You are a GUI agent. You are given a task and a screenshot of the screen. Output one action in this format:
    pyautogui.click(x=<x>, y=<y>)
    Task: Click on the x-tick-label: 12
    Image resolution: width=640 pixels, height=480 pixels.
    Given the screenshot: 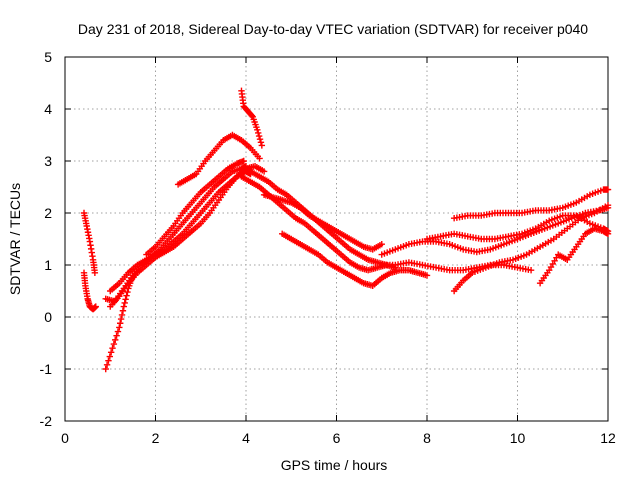 What is the action you would take?
    pyautogui.click(x=608, y=438)
    